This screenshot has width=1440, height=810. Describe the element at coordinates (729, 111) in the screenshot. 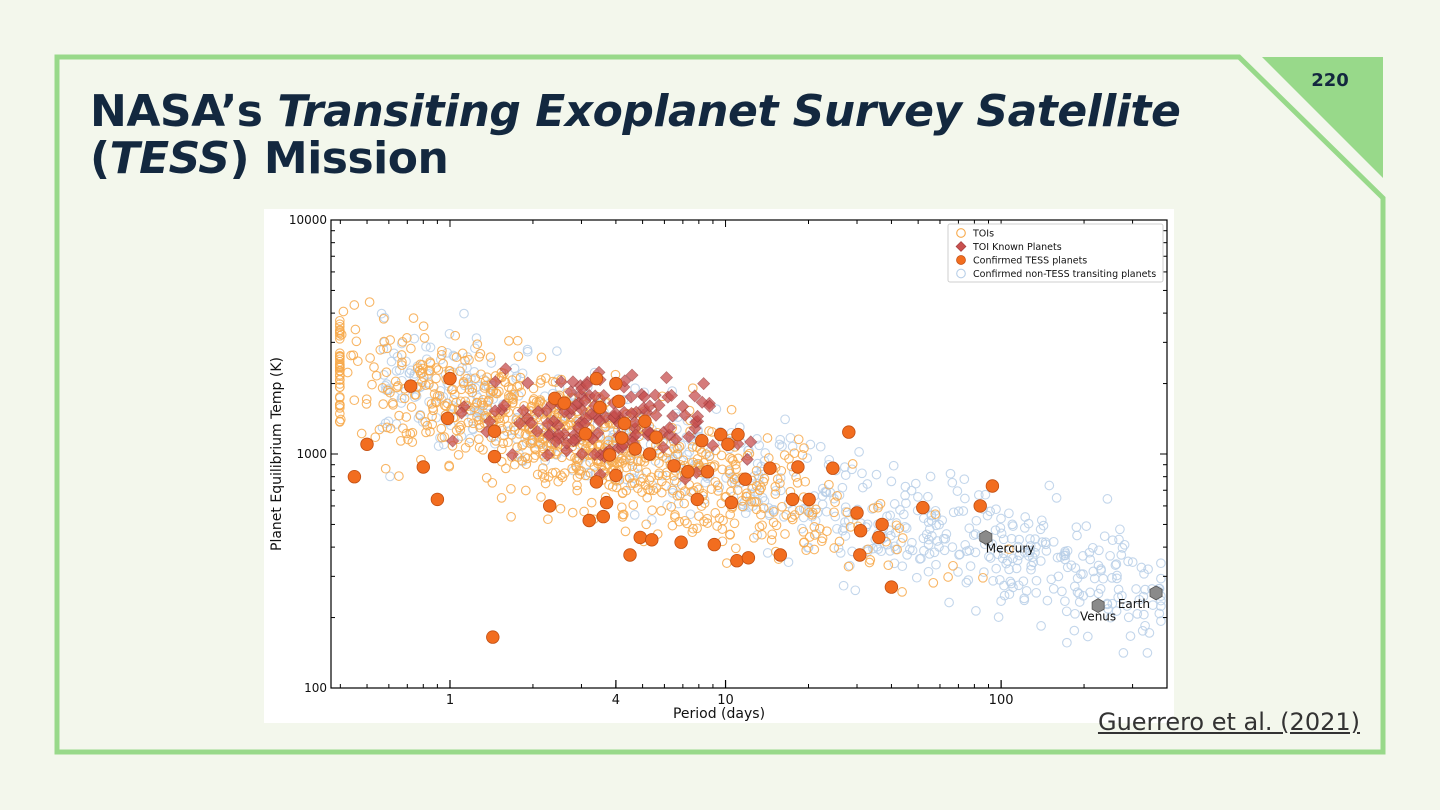

I see `title-italic-1: Transiting Exoplanet Survey Satellite` at that location.